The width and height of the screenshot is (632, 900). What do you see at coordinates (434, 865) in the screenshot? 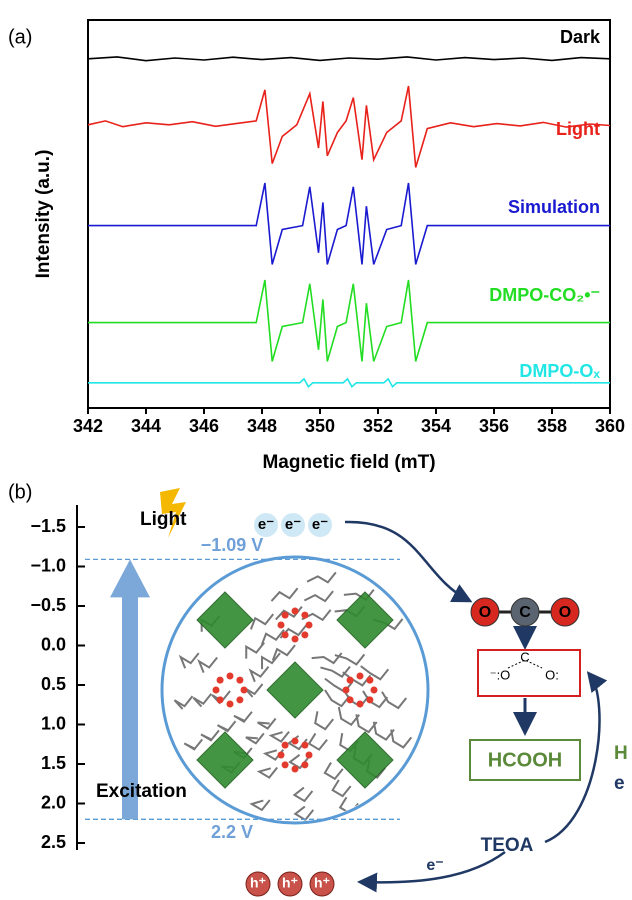
I see `donor-electron-label: e⁻` at bounding box center [434, 865].